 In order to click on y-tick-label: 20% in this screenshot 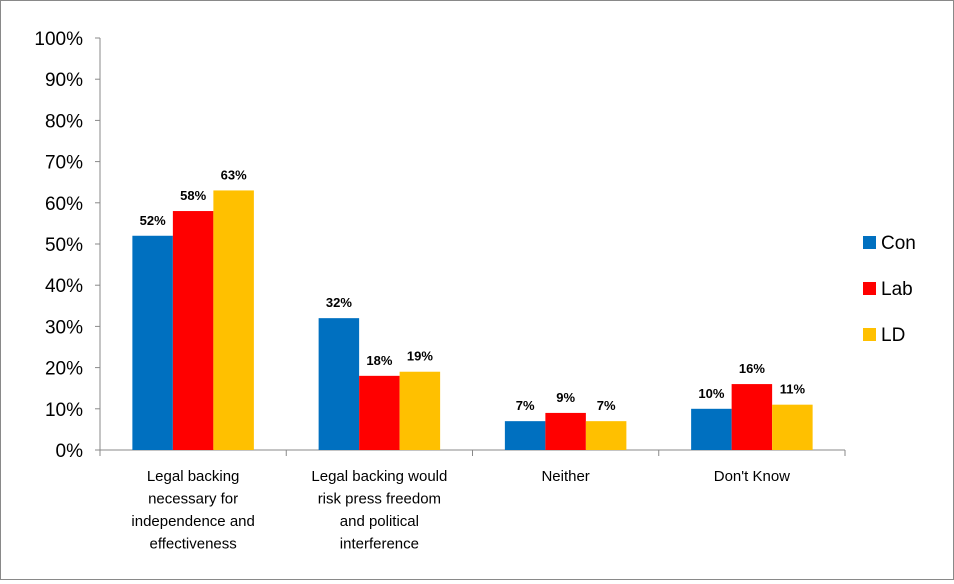, I will do `click(64, 369)`.